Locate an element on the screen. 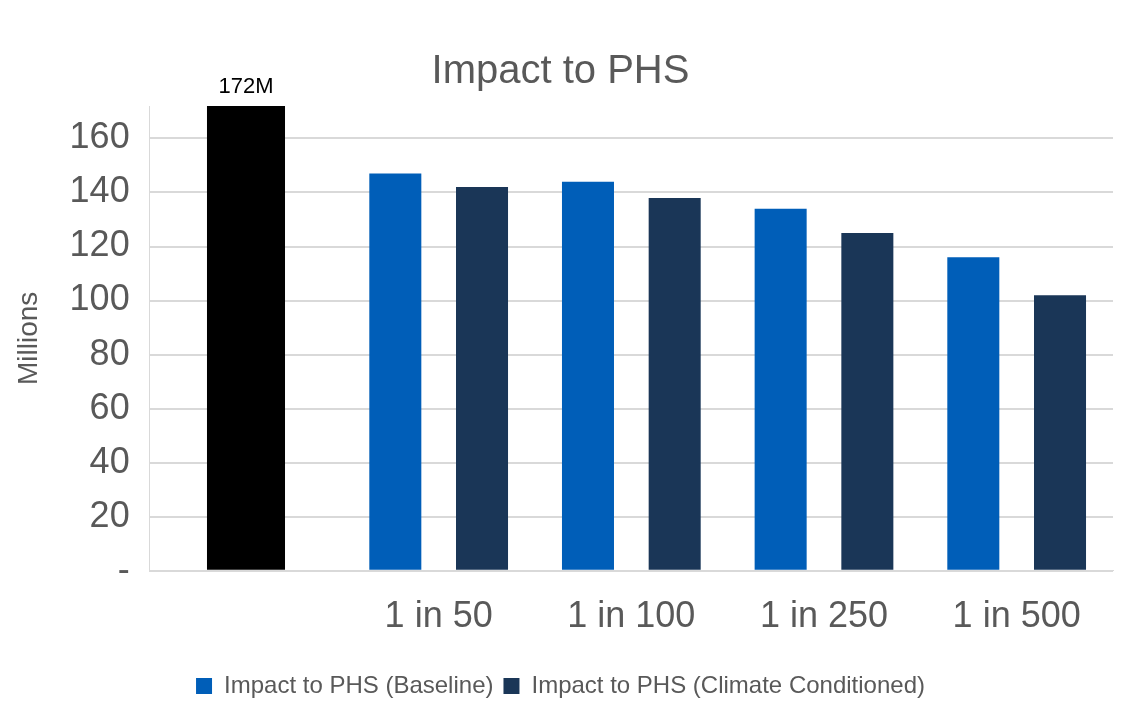  data-label: 172M is located at coordinates (246, 86).